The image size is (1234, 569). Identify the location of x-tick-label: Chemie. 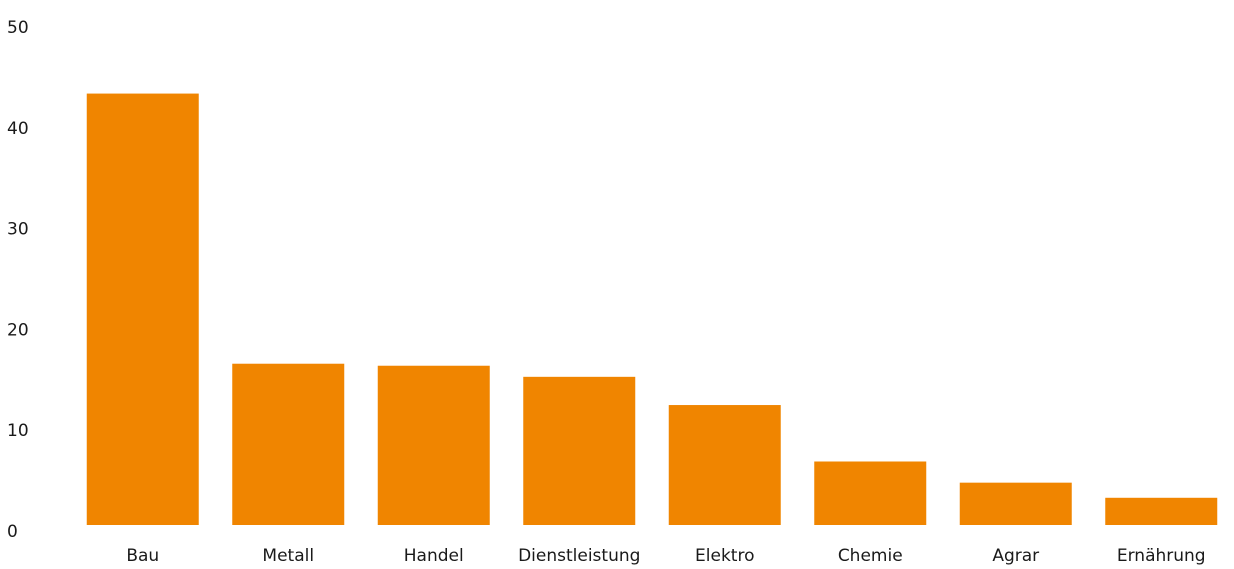
(870, 556).